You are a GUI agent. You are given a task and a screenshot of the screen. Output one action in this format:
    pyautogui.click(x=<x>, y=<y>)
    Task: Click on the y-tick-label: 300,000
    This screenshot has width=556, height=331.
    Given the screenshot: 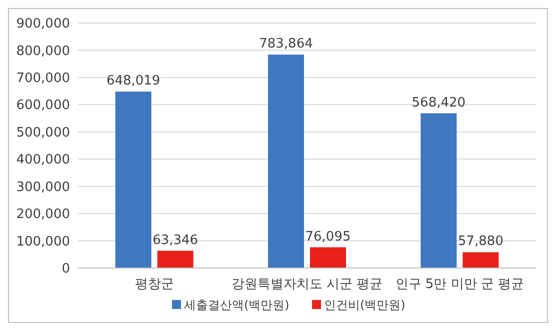 What is the action you would take?
    pyautogui.click(x=43, y=187)
    